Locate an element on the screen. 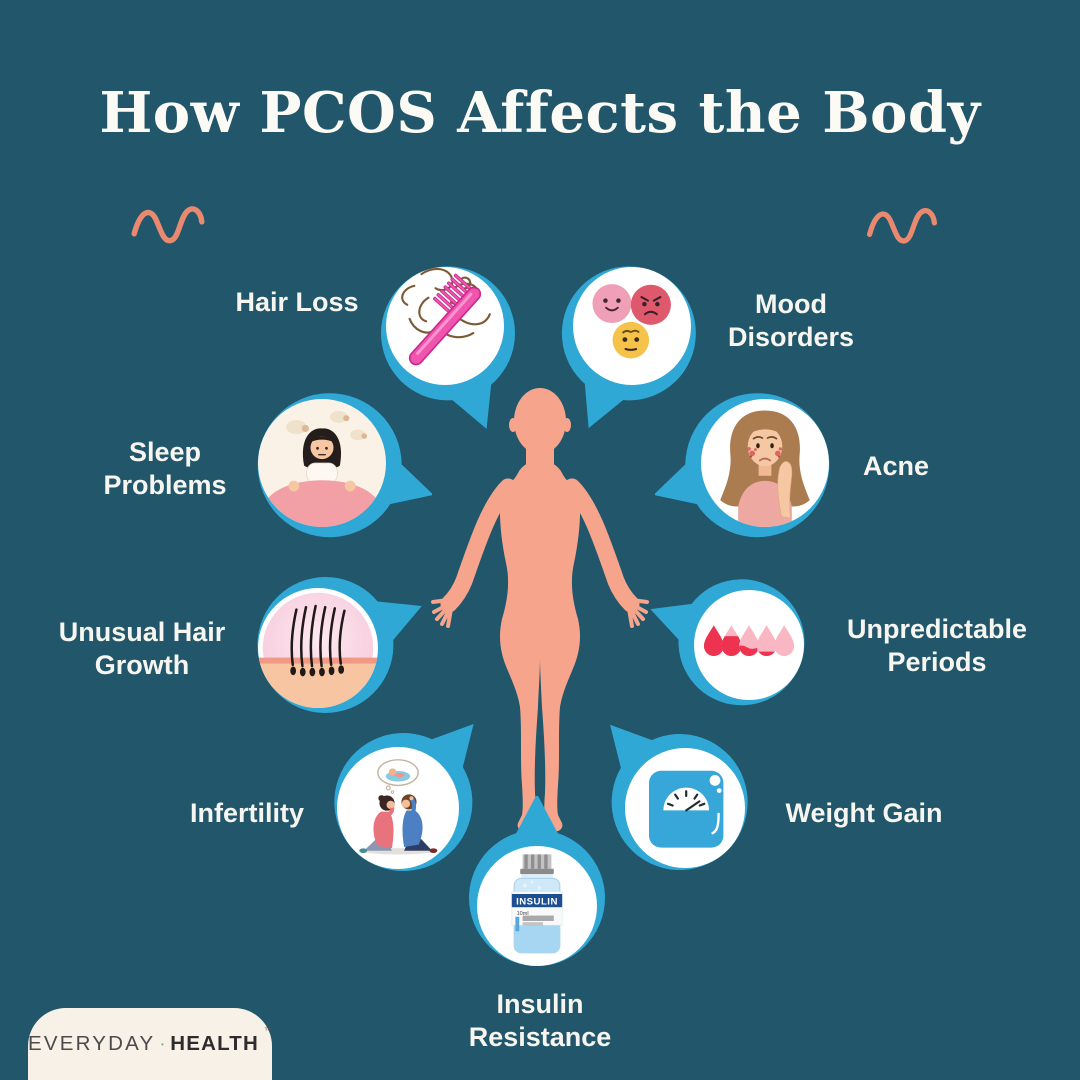  symptom-bubble-unusual-hair-growth is located at coordinates (339, 645).